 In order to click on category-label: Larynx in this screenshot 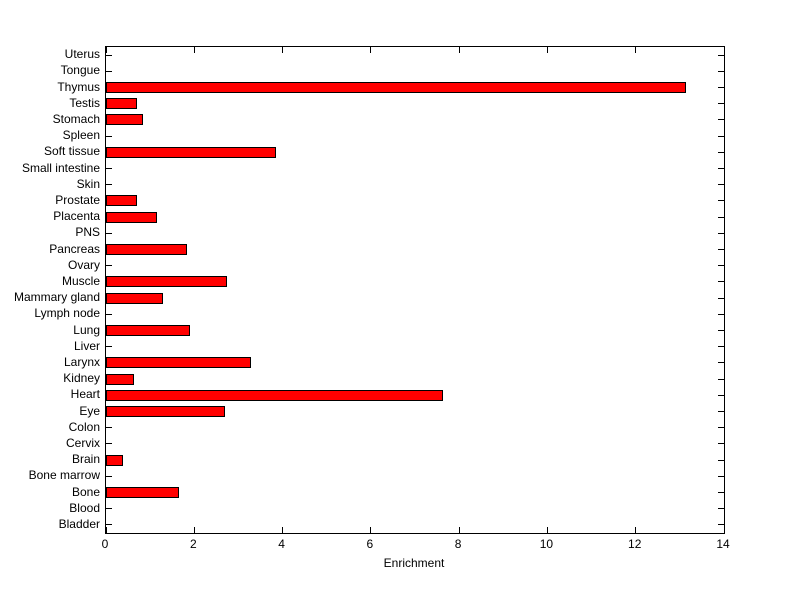, I will do `click(81, 361)`.